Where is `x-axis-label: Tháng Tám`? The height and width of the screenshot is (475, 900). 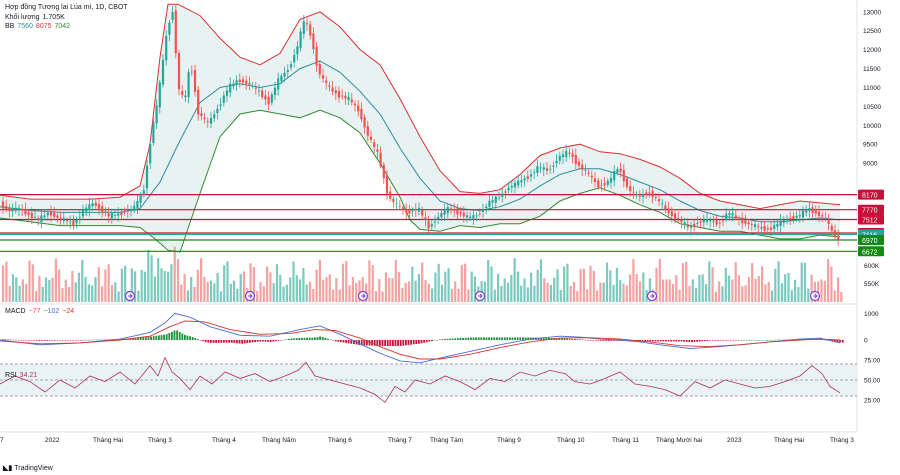
x-axis-label: Tháng Tám is located at coordinates (446, 440).